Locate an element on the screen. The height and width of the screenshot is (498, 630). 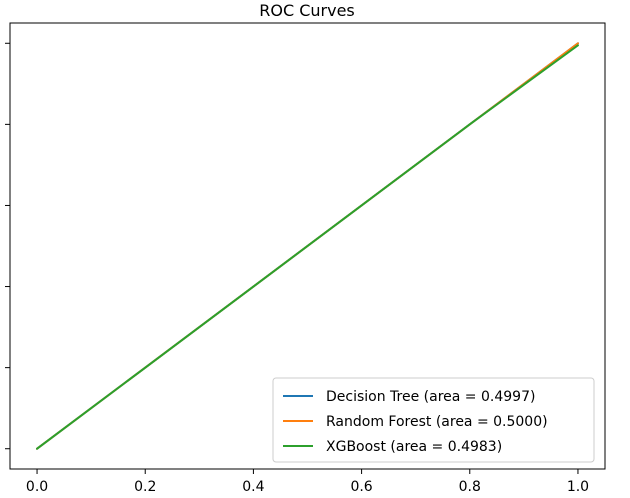
legend-box is located at coordinates (433, 420).